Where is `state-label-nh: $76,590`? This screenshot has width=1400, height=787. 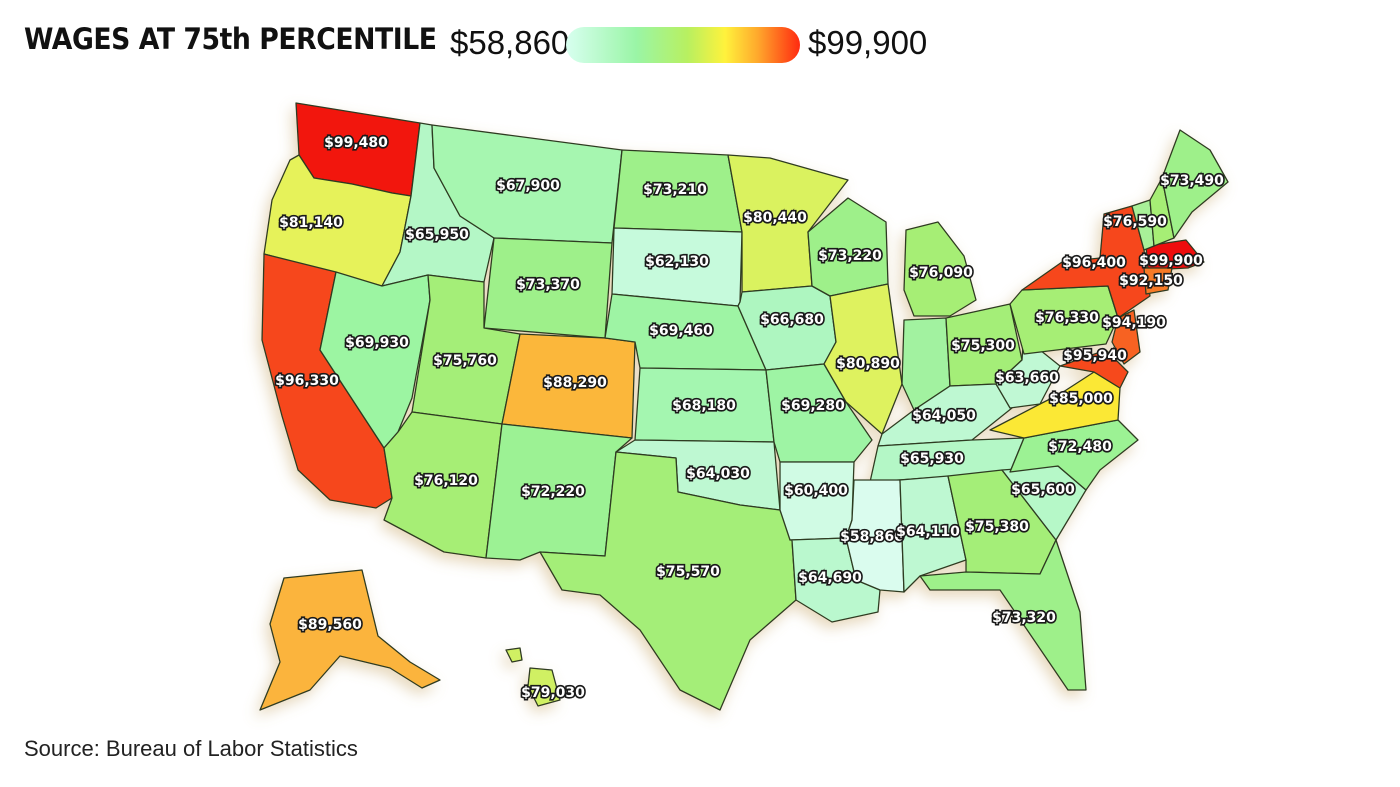 state-label-nh: $76,590 is located at coordinates (1135, 222).